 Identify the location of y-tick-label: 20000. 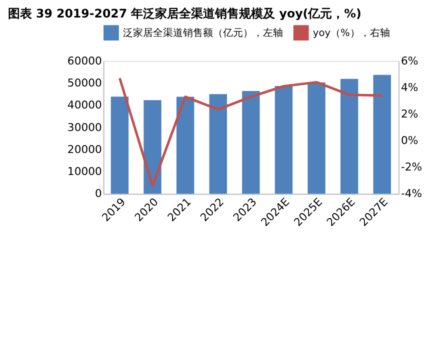
(84, 149).